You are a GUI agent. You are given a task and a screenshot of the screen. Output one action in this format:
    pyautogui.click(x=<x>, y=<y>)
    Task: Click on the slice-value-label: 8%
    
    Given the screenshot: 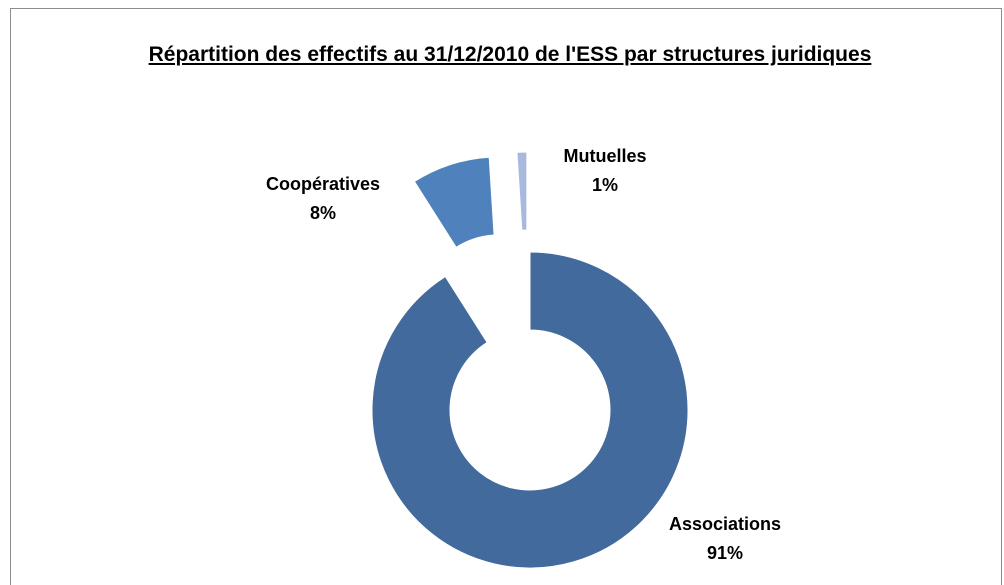 What is the action you would take?
    pyautogui.click(x=323, y=213)
    